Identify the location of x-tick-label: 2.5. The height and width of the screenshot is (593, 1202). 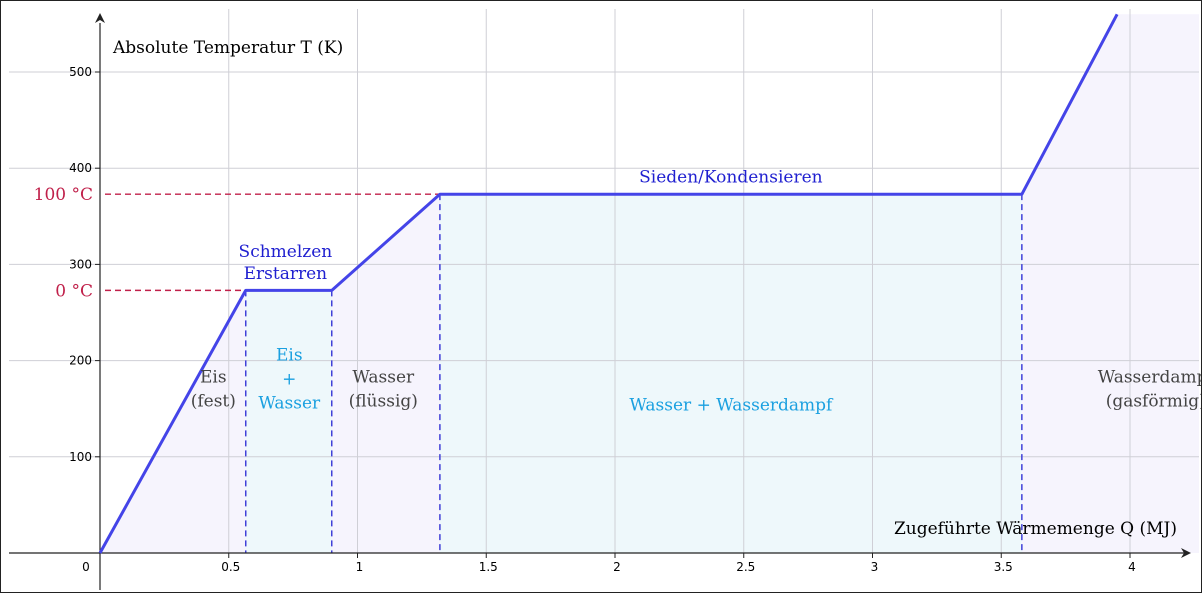
(745, 567).